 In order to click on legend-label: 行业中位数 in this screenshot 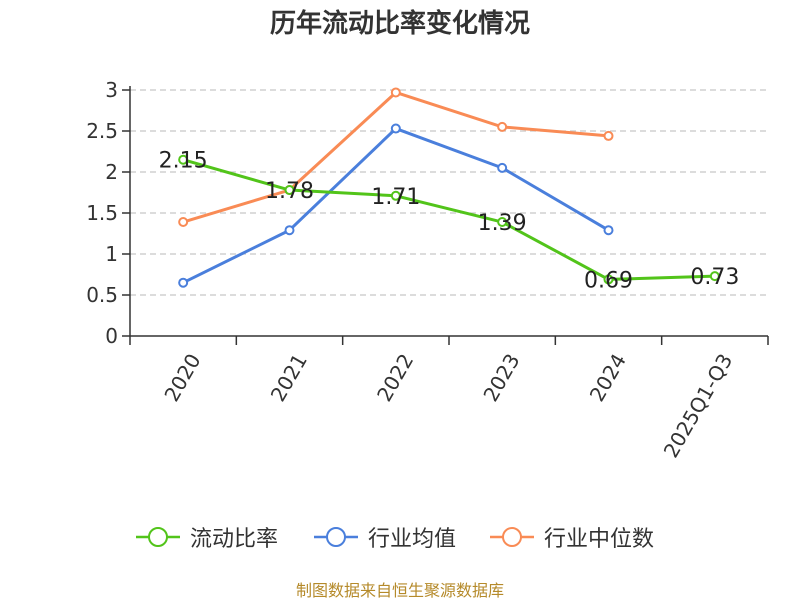, I will do `click(599, 539)`.